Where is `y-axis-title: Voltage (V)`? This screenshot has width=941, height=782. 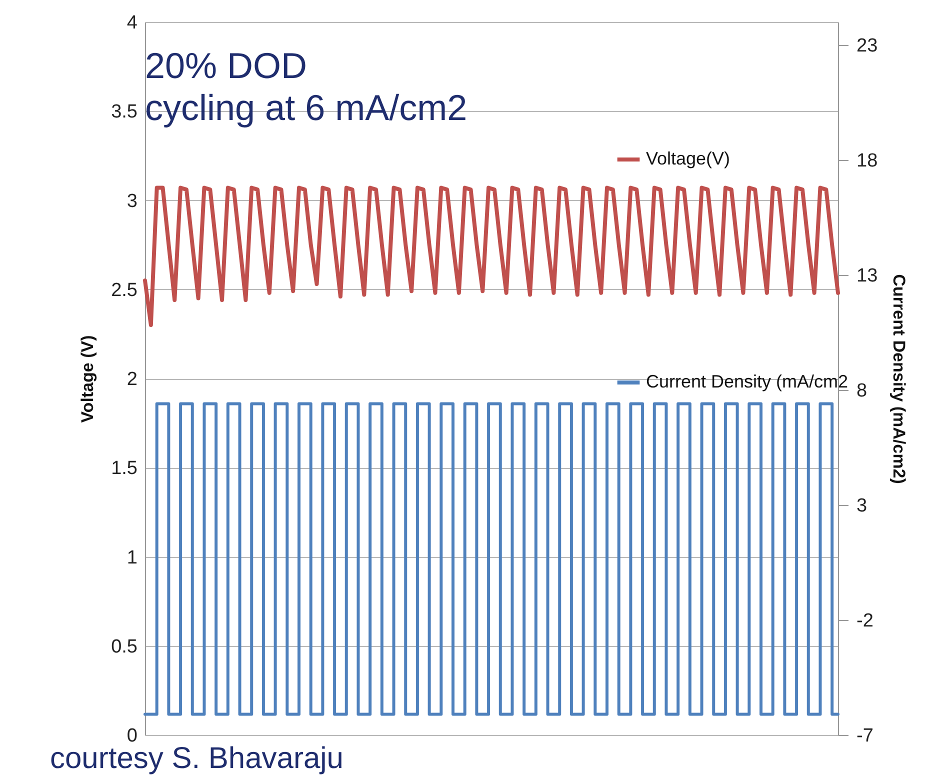 y-axis-title: Voltage (V) is located at coordinates (88, 379).